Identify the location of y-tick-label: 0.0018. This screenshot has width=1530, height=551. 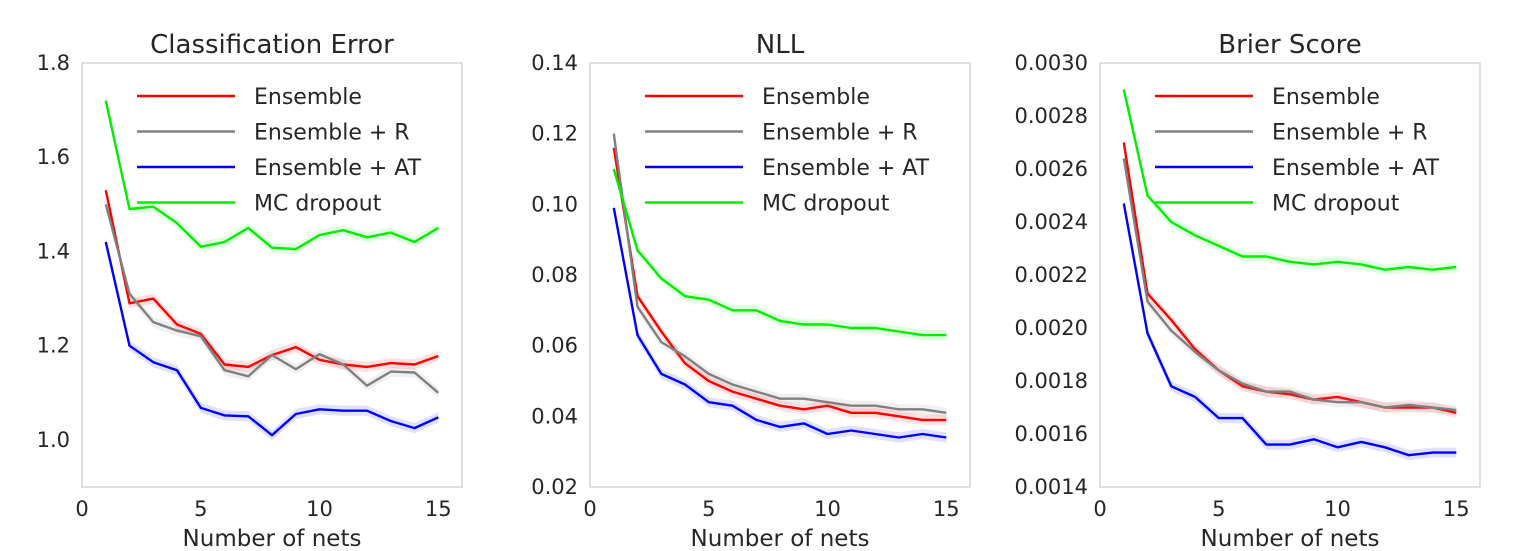
(1051, 381).